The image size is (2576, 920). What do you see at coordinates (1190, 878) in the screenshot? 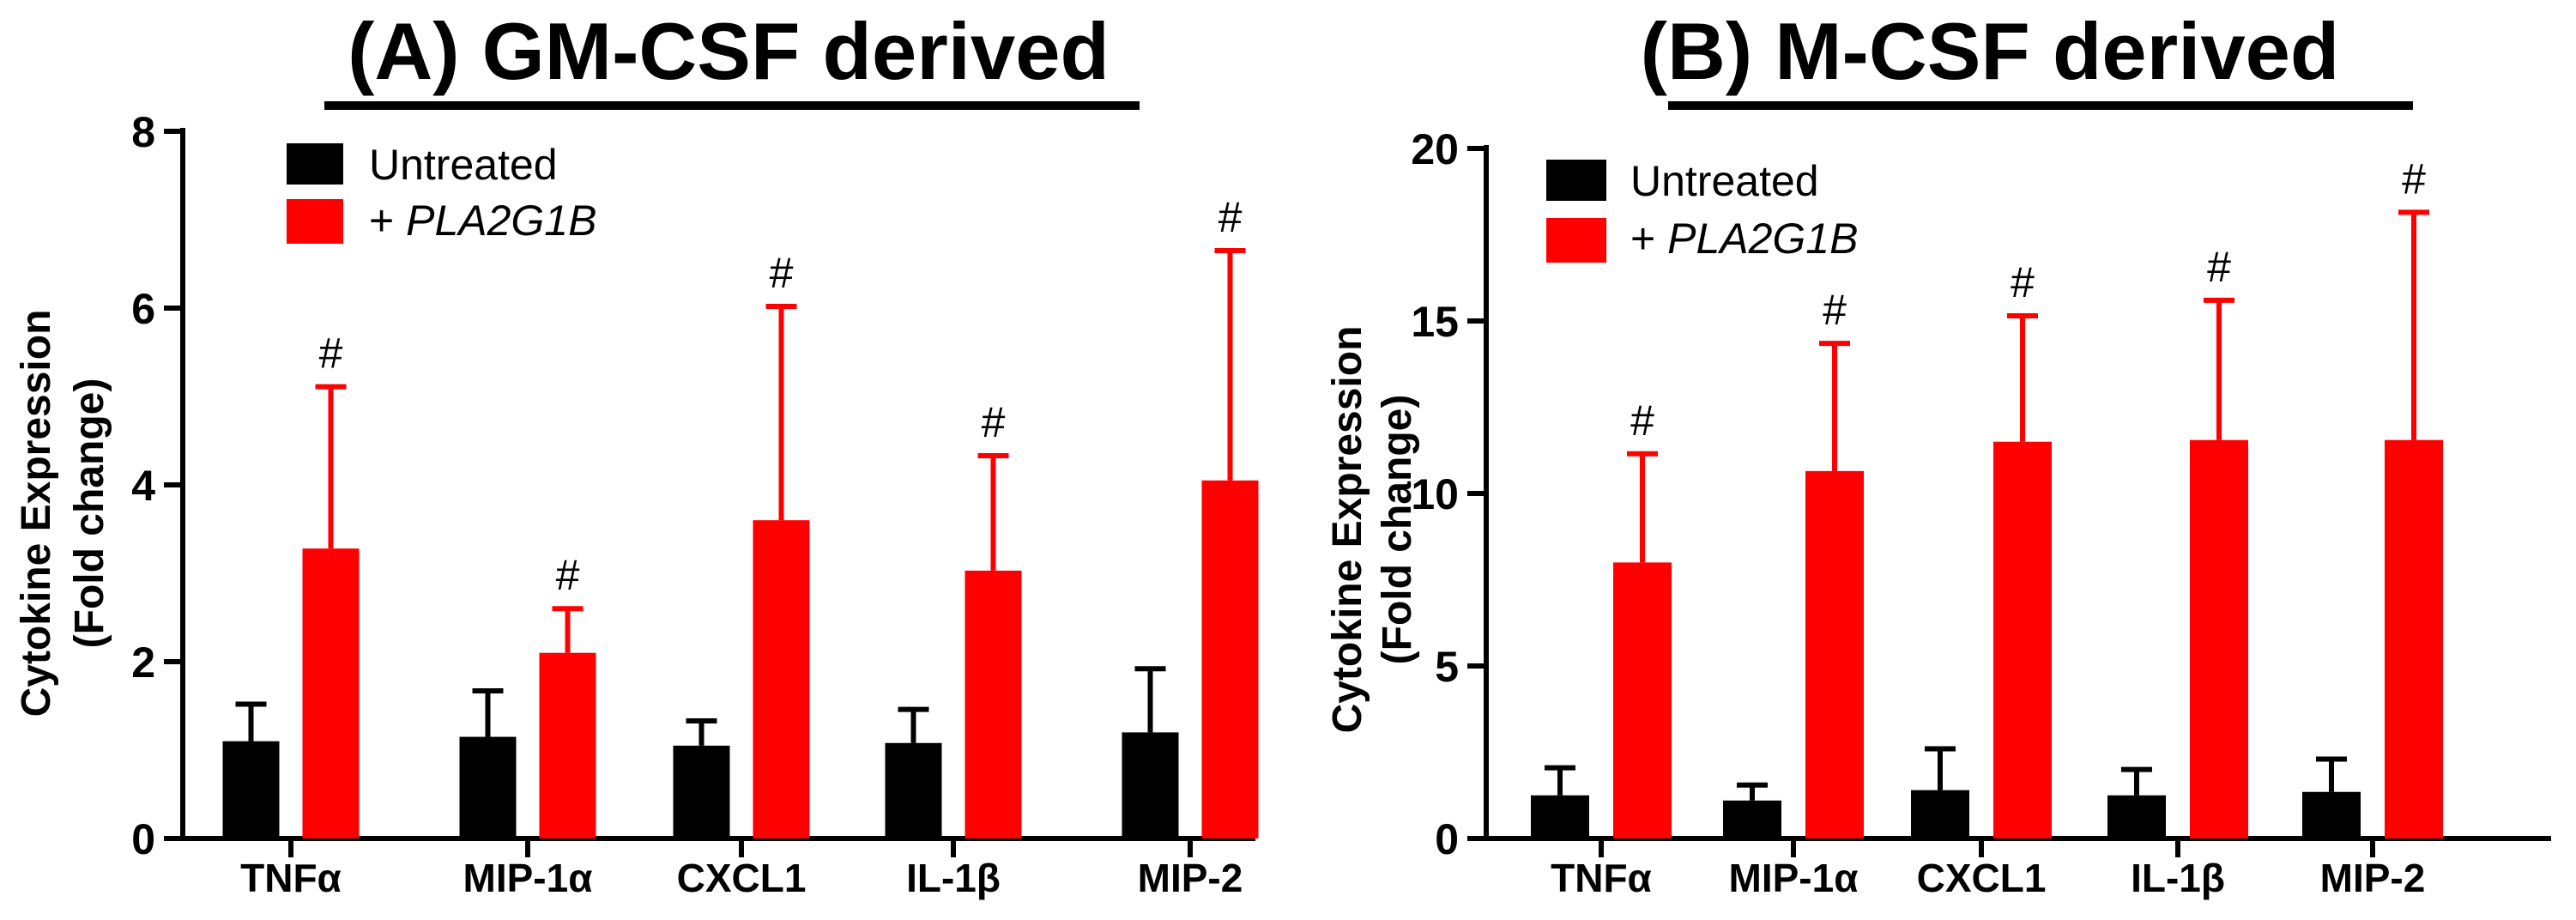
I see `panel-a-category-label: MIP-2` at bounding box center [1190, 878].